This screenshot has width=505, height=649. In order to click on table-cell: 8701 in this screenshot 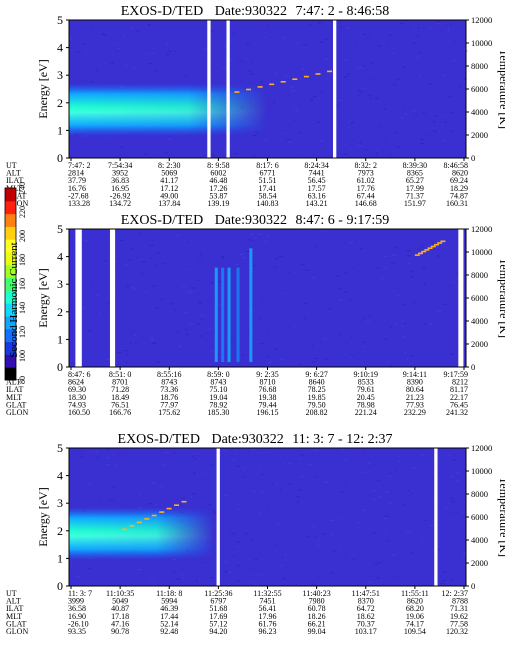, I will do `click(120, 382)`.